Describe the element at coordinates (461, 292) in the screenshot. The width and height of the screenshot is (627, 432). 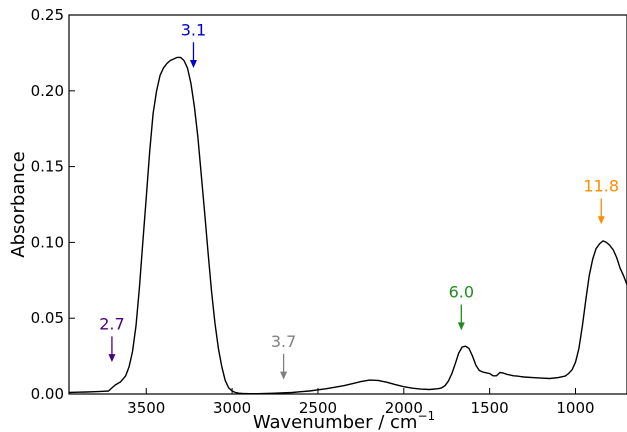
I see `annotation-label: 6.0` at that location.